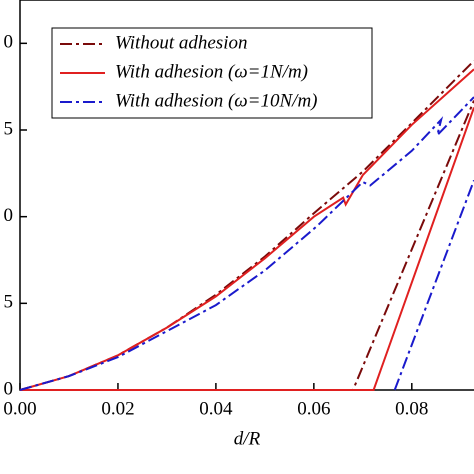  I want to click on legend-label: Without adhesion, so click(181, 42).